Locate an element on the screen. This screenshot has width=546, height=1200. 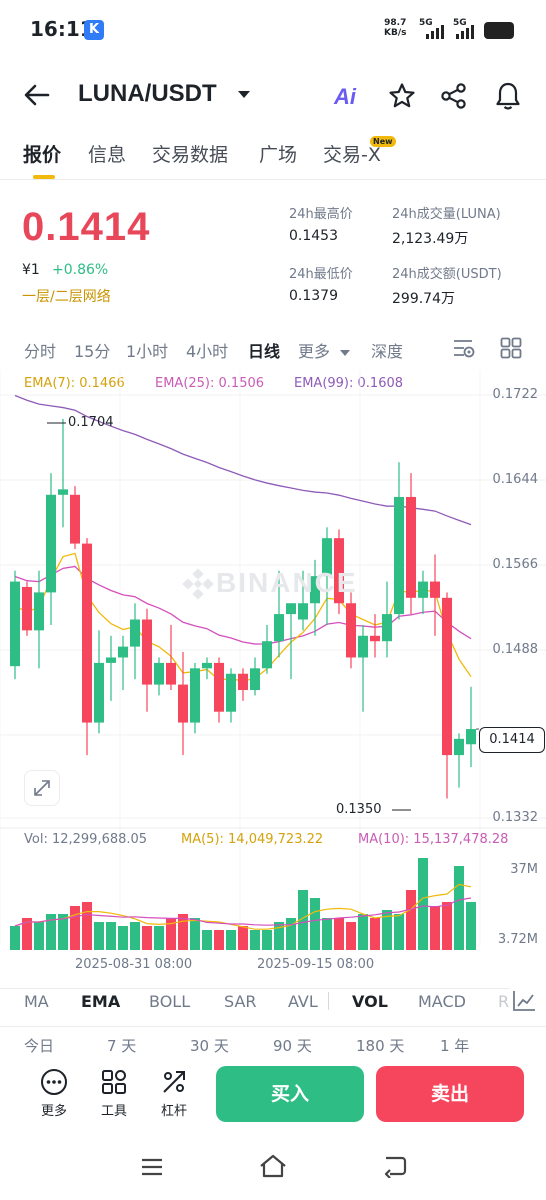
indicator-boll: BOLL is located at coordinates (170, 1001).